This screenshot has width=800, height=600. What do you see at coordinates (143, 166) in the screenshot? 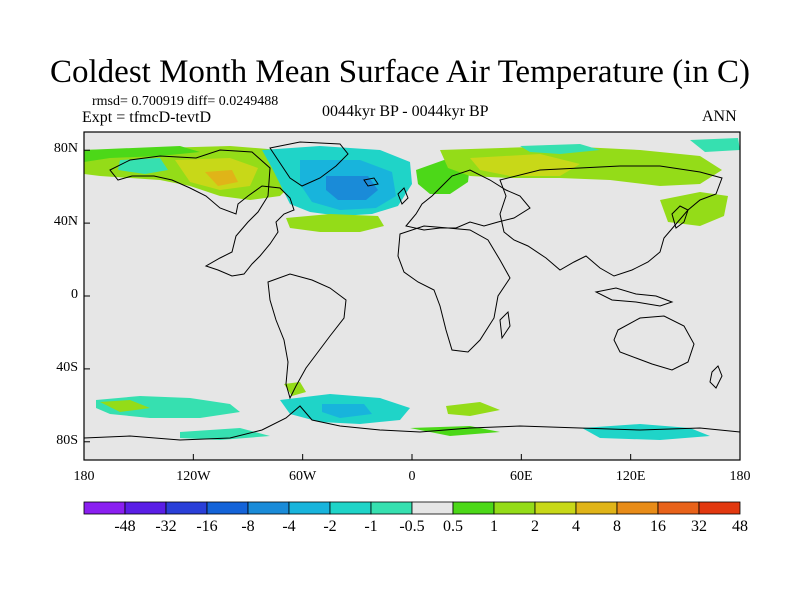
I see `anomaly-field-alaska-cool` at bounding box center [143, 166].